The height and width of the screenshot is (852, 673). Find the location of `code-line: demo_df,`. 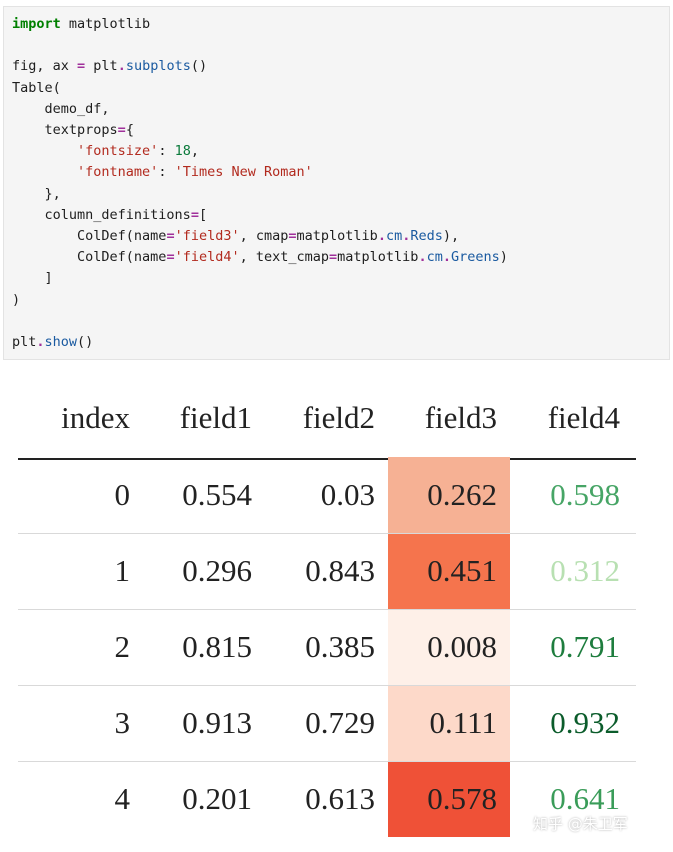

code-line: demo_df, is located at coordinates (61, 109).